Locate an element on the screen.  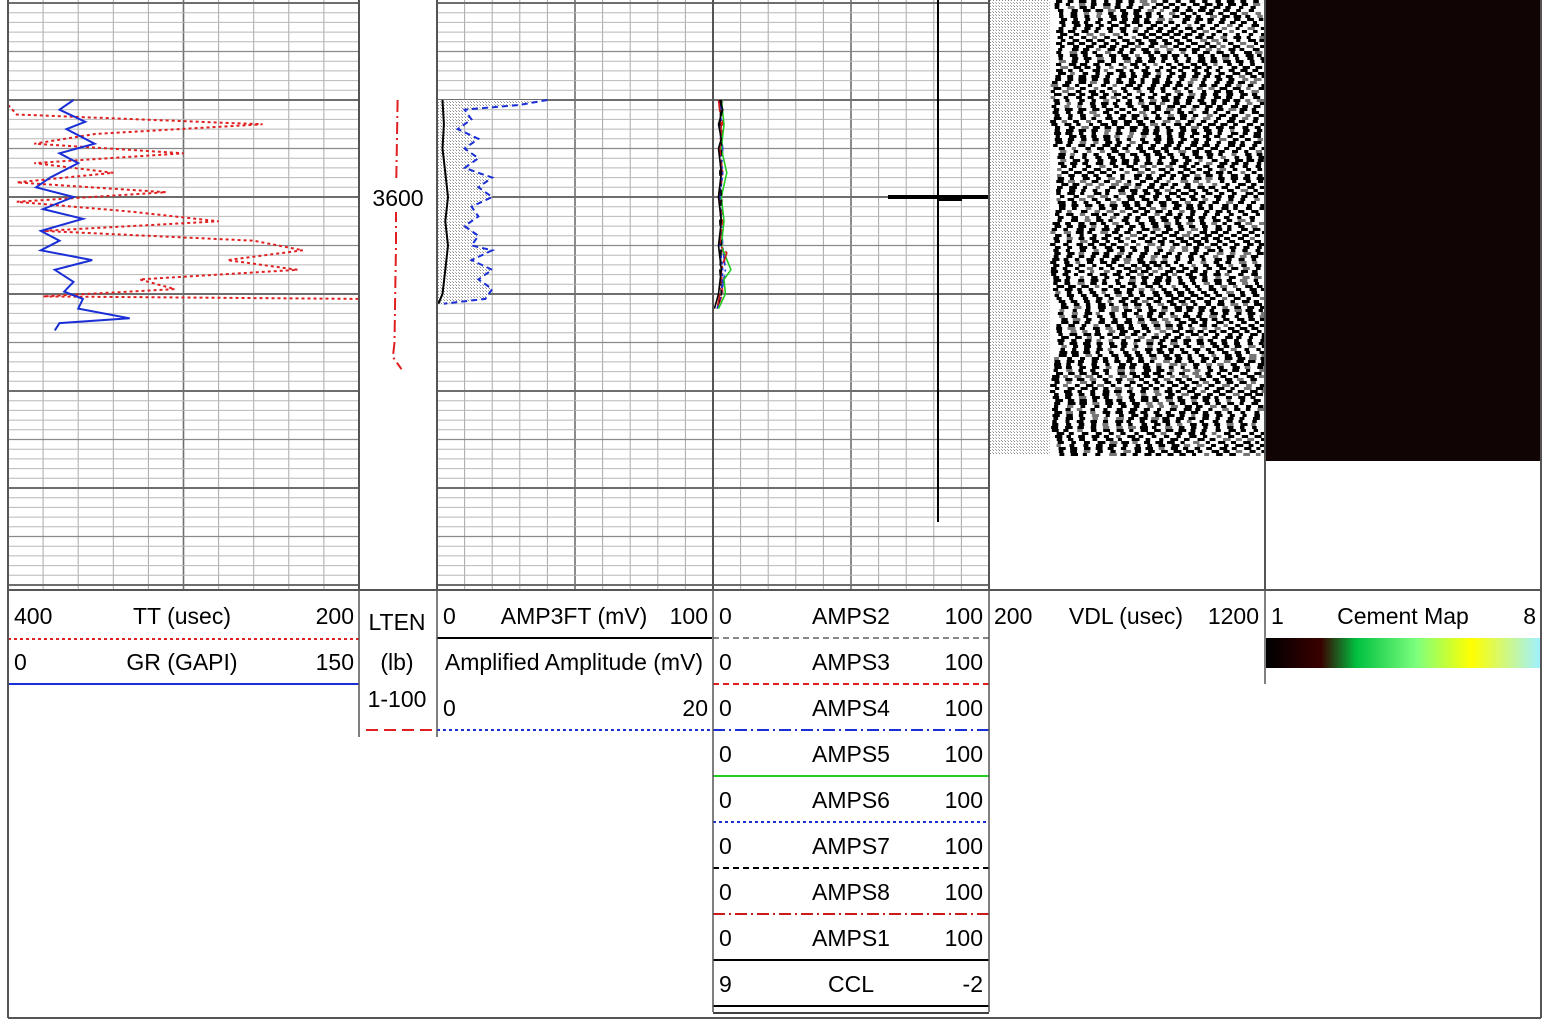
track4-name-7: AMPS1 is located at coordinates (851, 938).